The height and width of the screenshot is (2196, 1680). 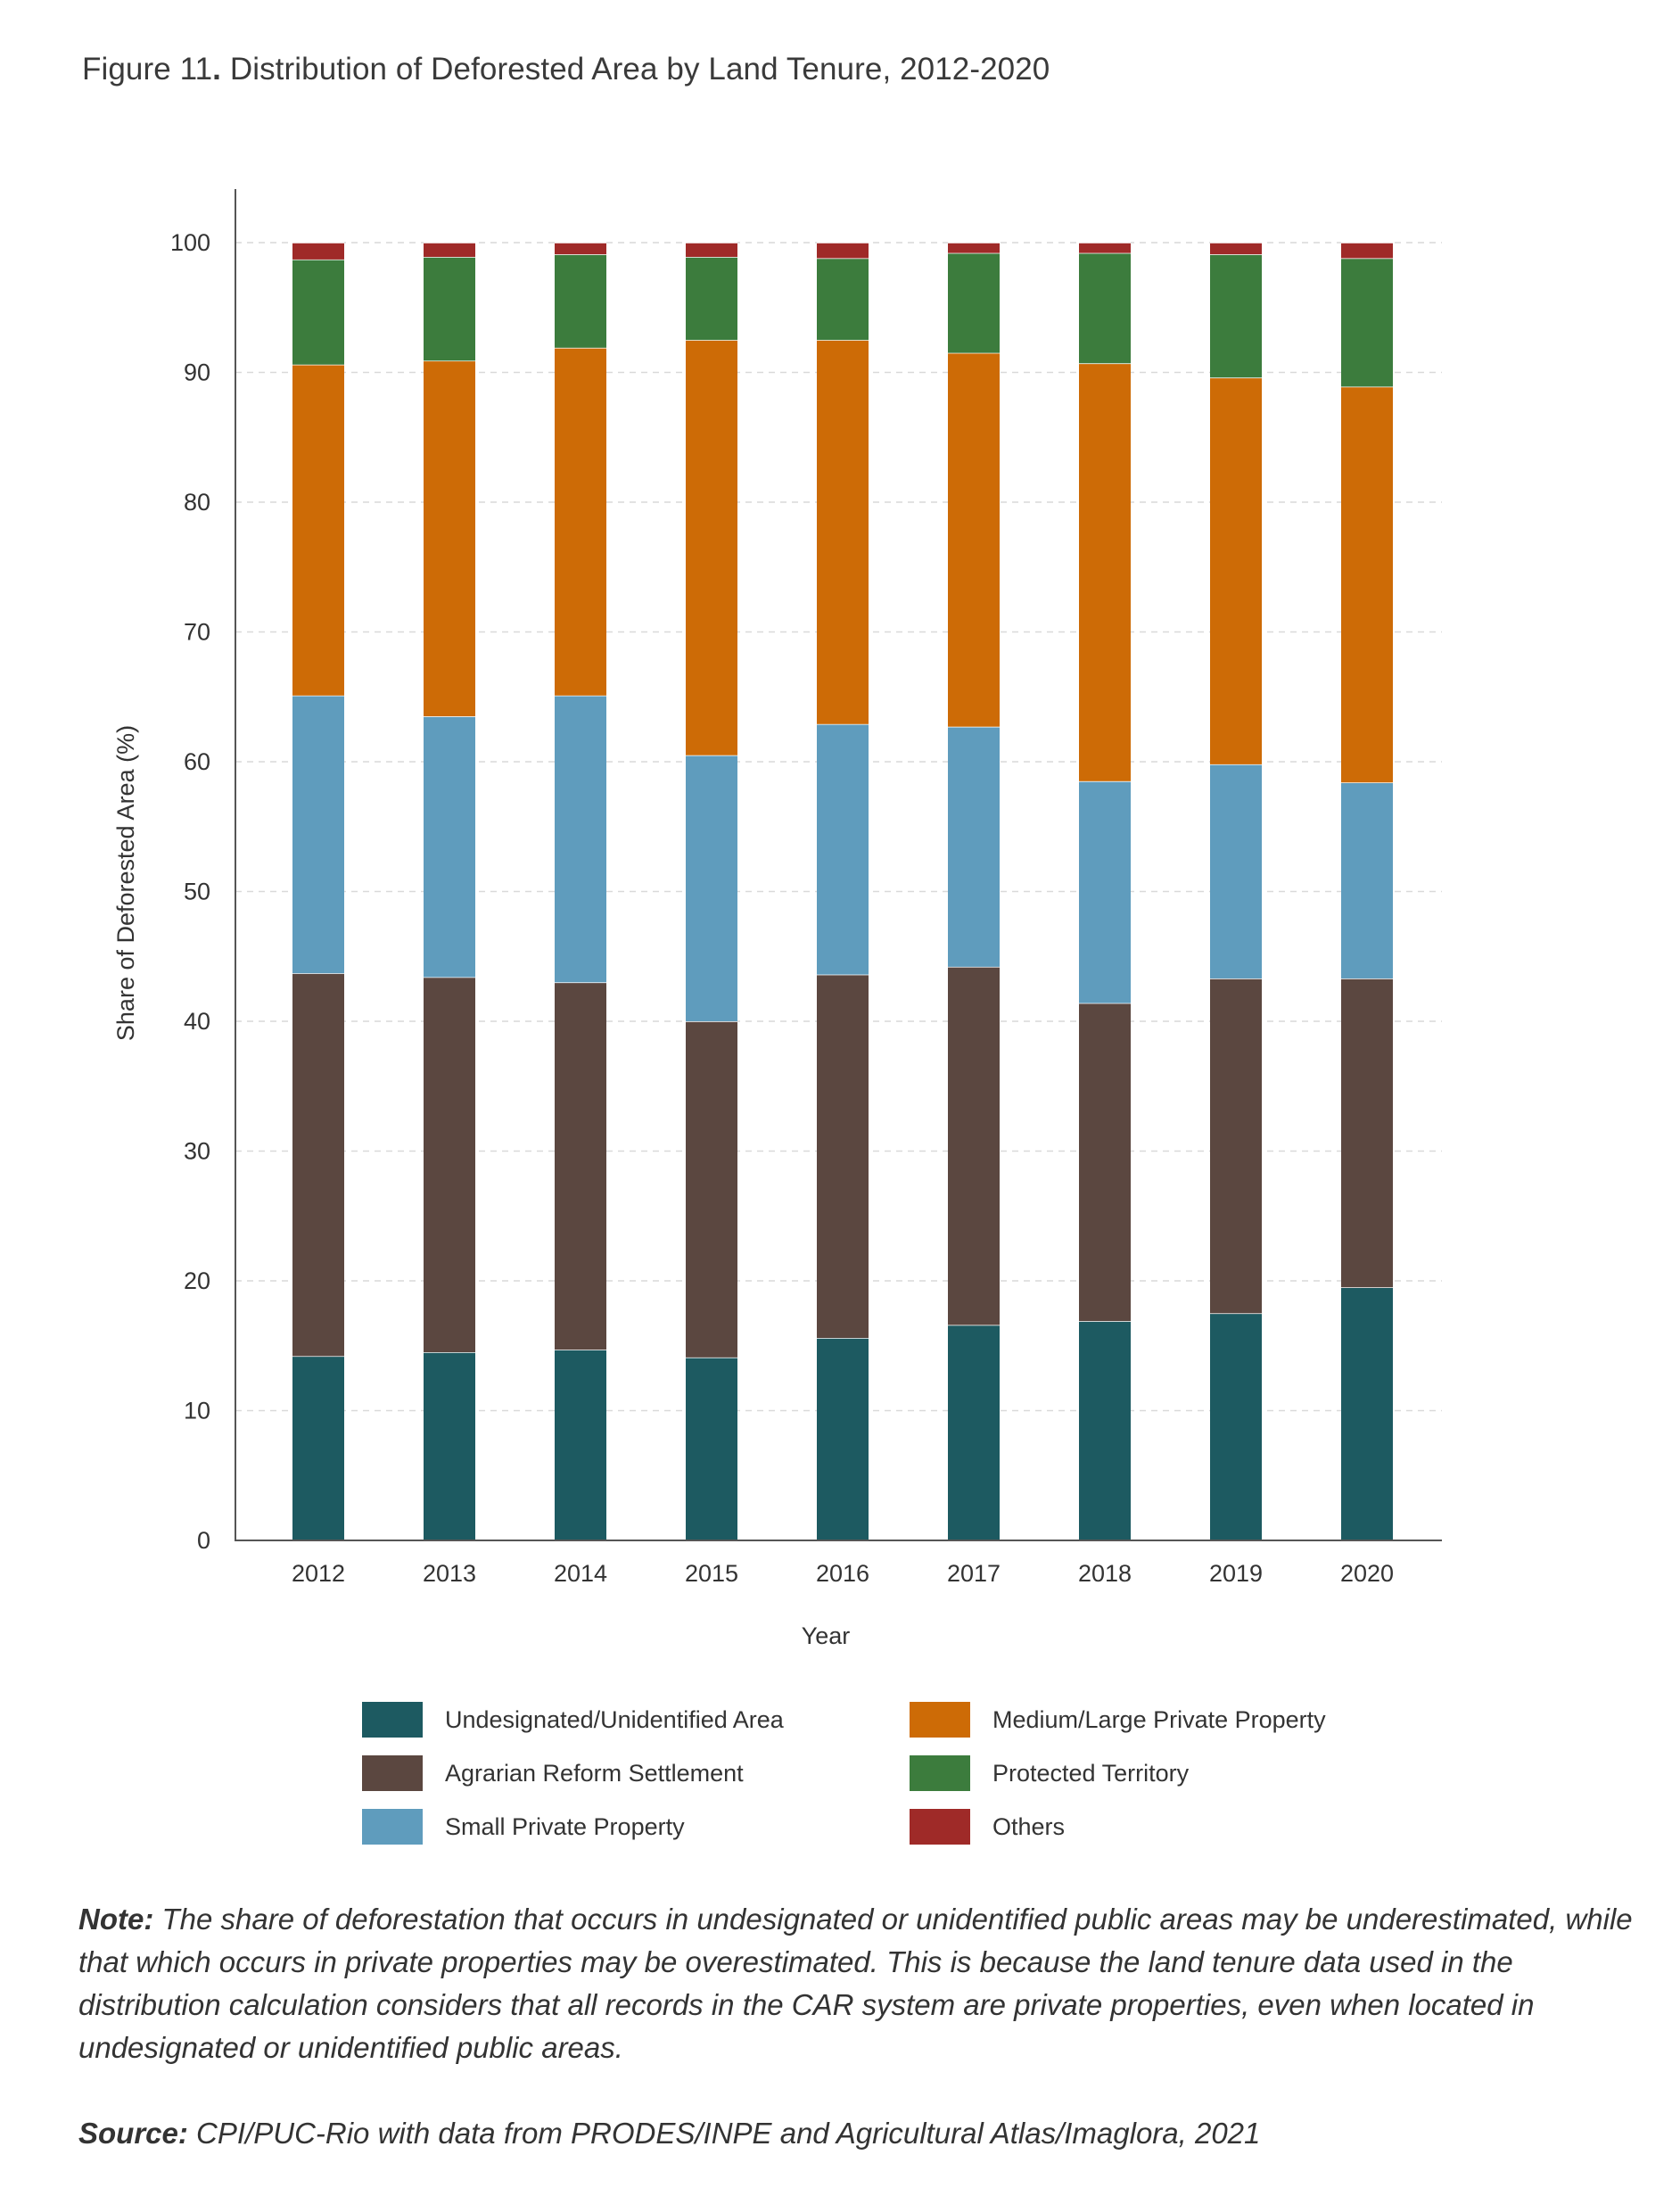 What do you see at coordinates (826, 1636) in the screenshot?
I see `x-axis-title: Year` at bounding box center [826, 1636].